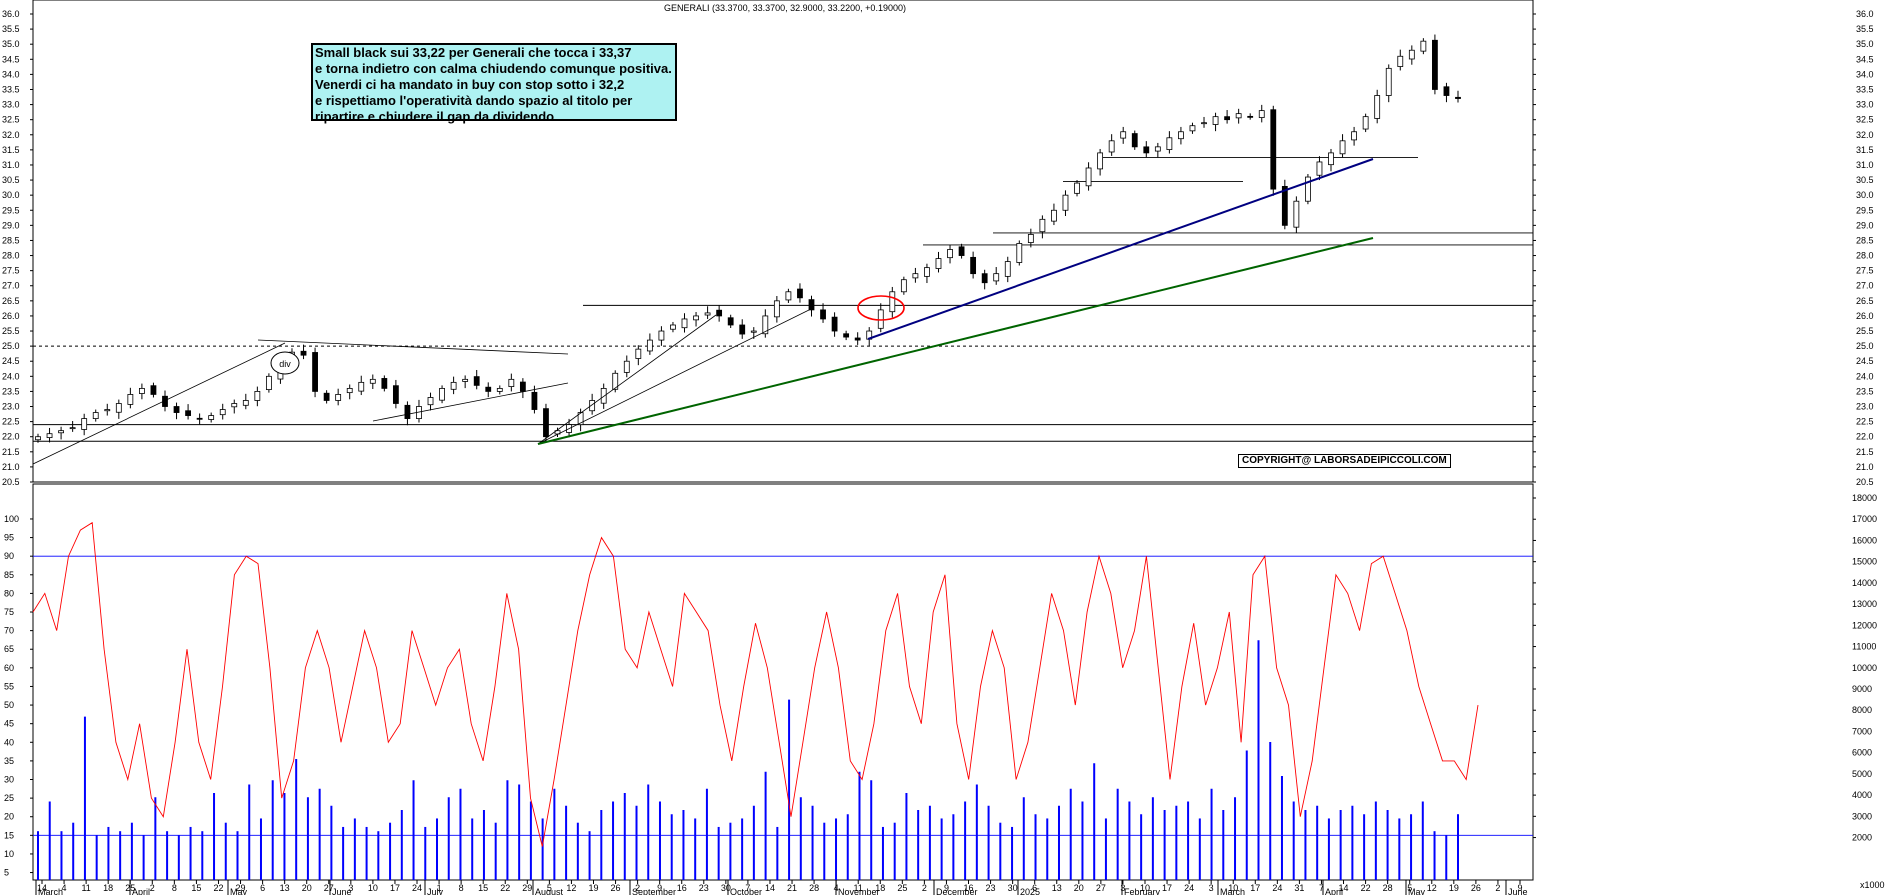 The width and height of the screenshot is (1890, 895). I want to click on x-tick-label: 21, so click(792, 888).